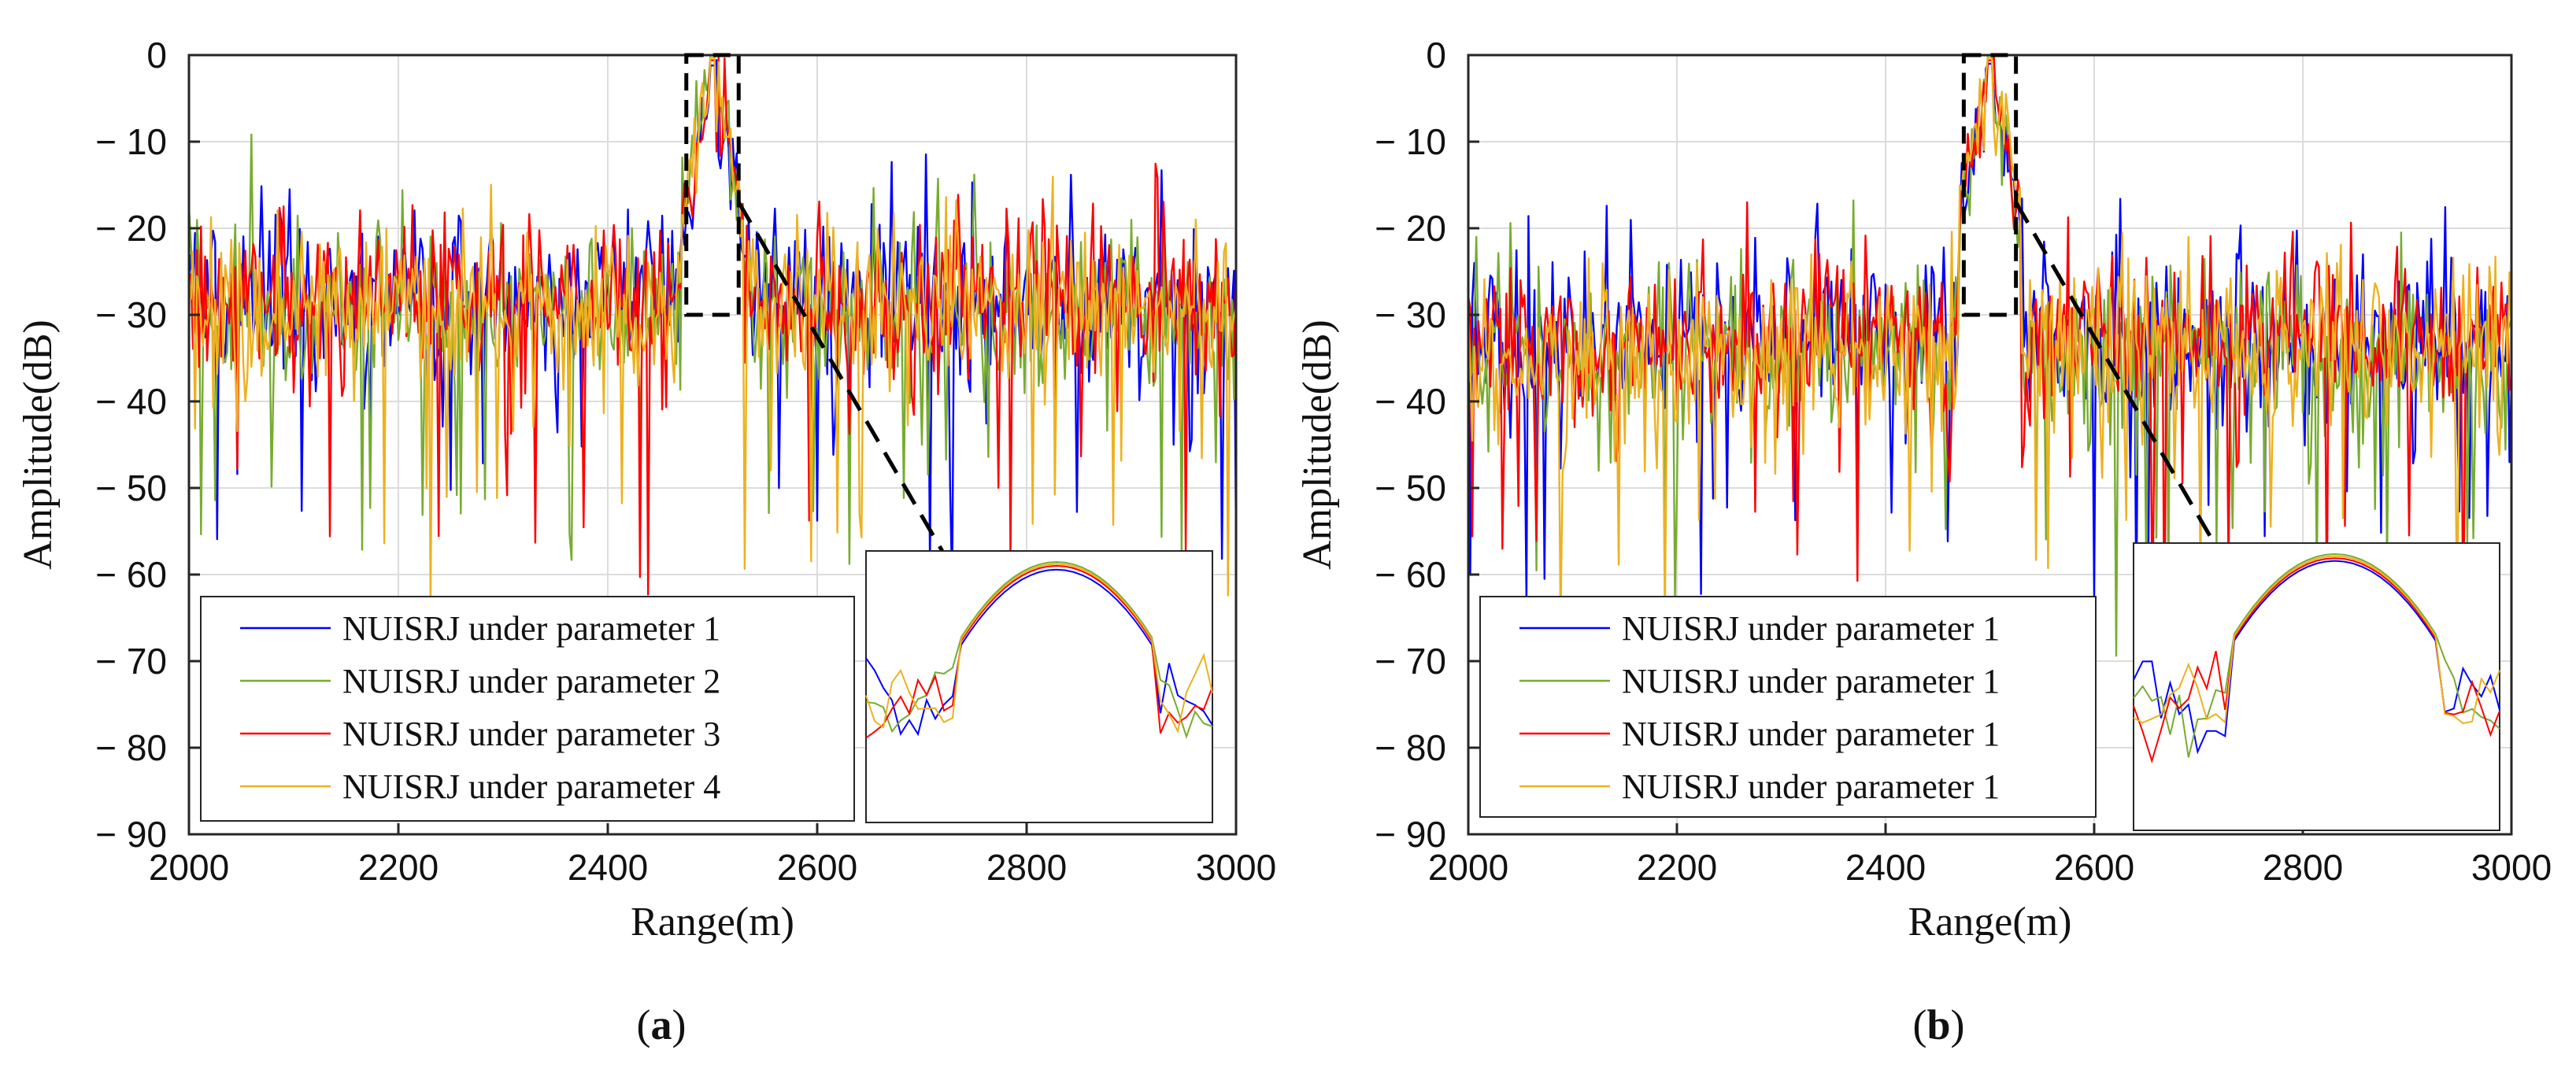  What do you see at coordinates (1811, 786) in the screenshot?
I see `legend-entry-4: NUISRJ under parameter 1` at bounding box center [1811, 786].